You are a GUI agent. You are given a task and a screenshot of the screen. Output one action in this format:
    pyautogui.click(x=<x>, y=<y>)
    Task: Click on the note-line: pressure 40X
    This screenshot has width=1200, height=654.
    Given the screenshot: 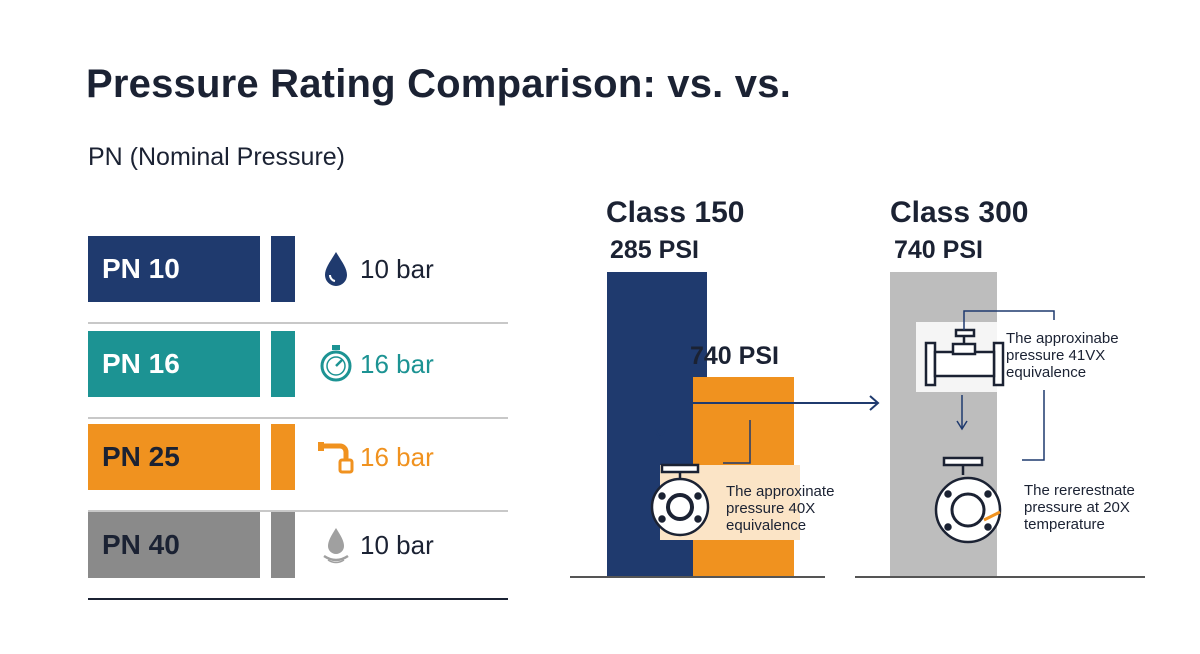 What is the action you would take?
    pyautogui.click(x=771, y=508)
    